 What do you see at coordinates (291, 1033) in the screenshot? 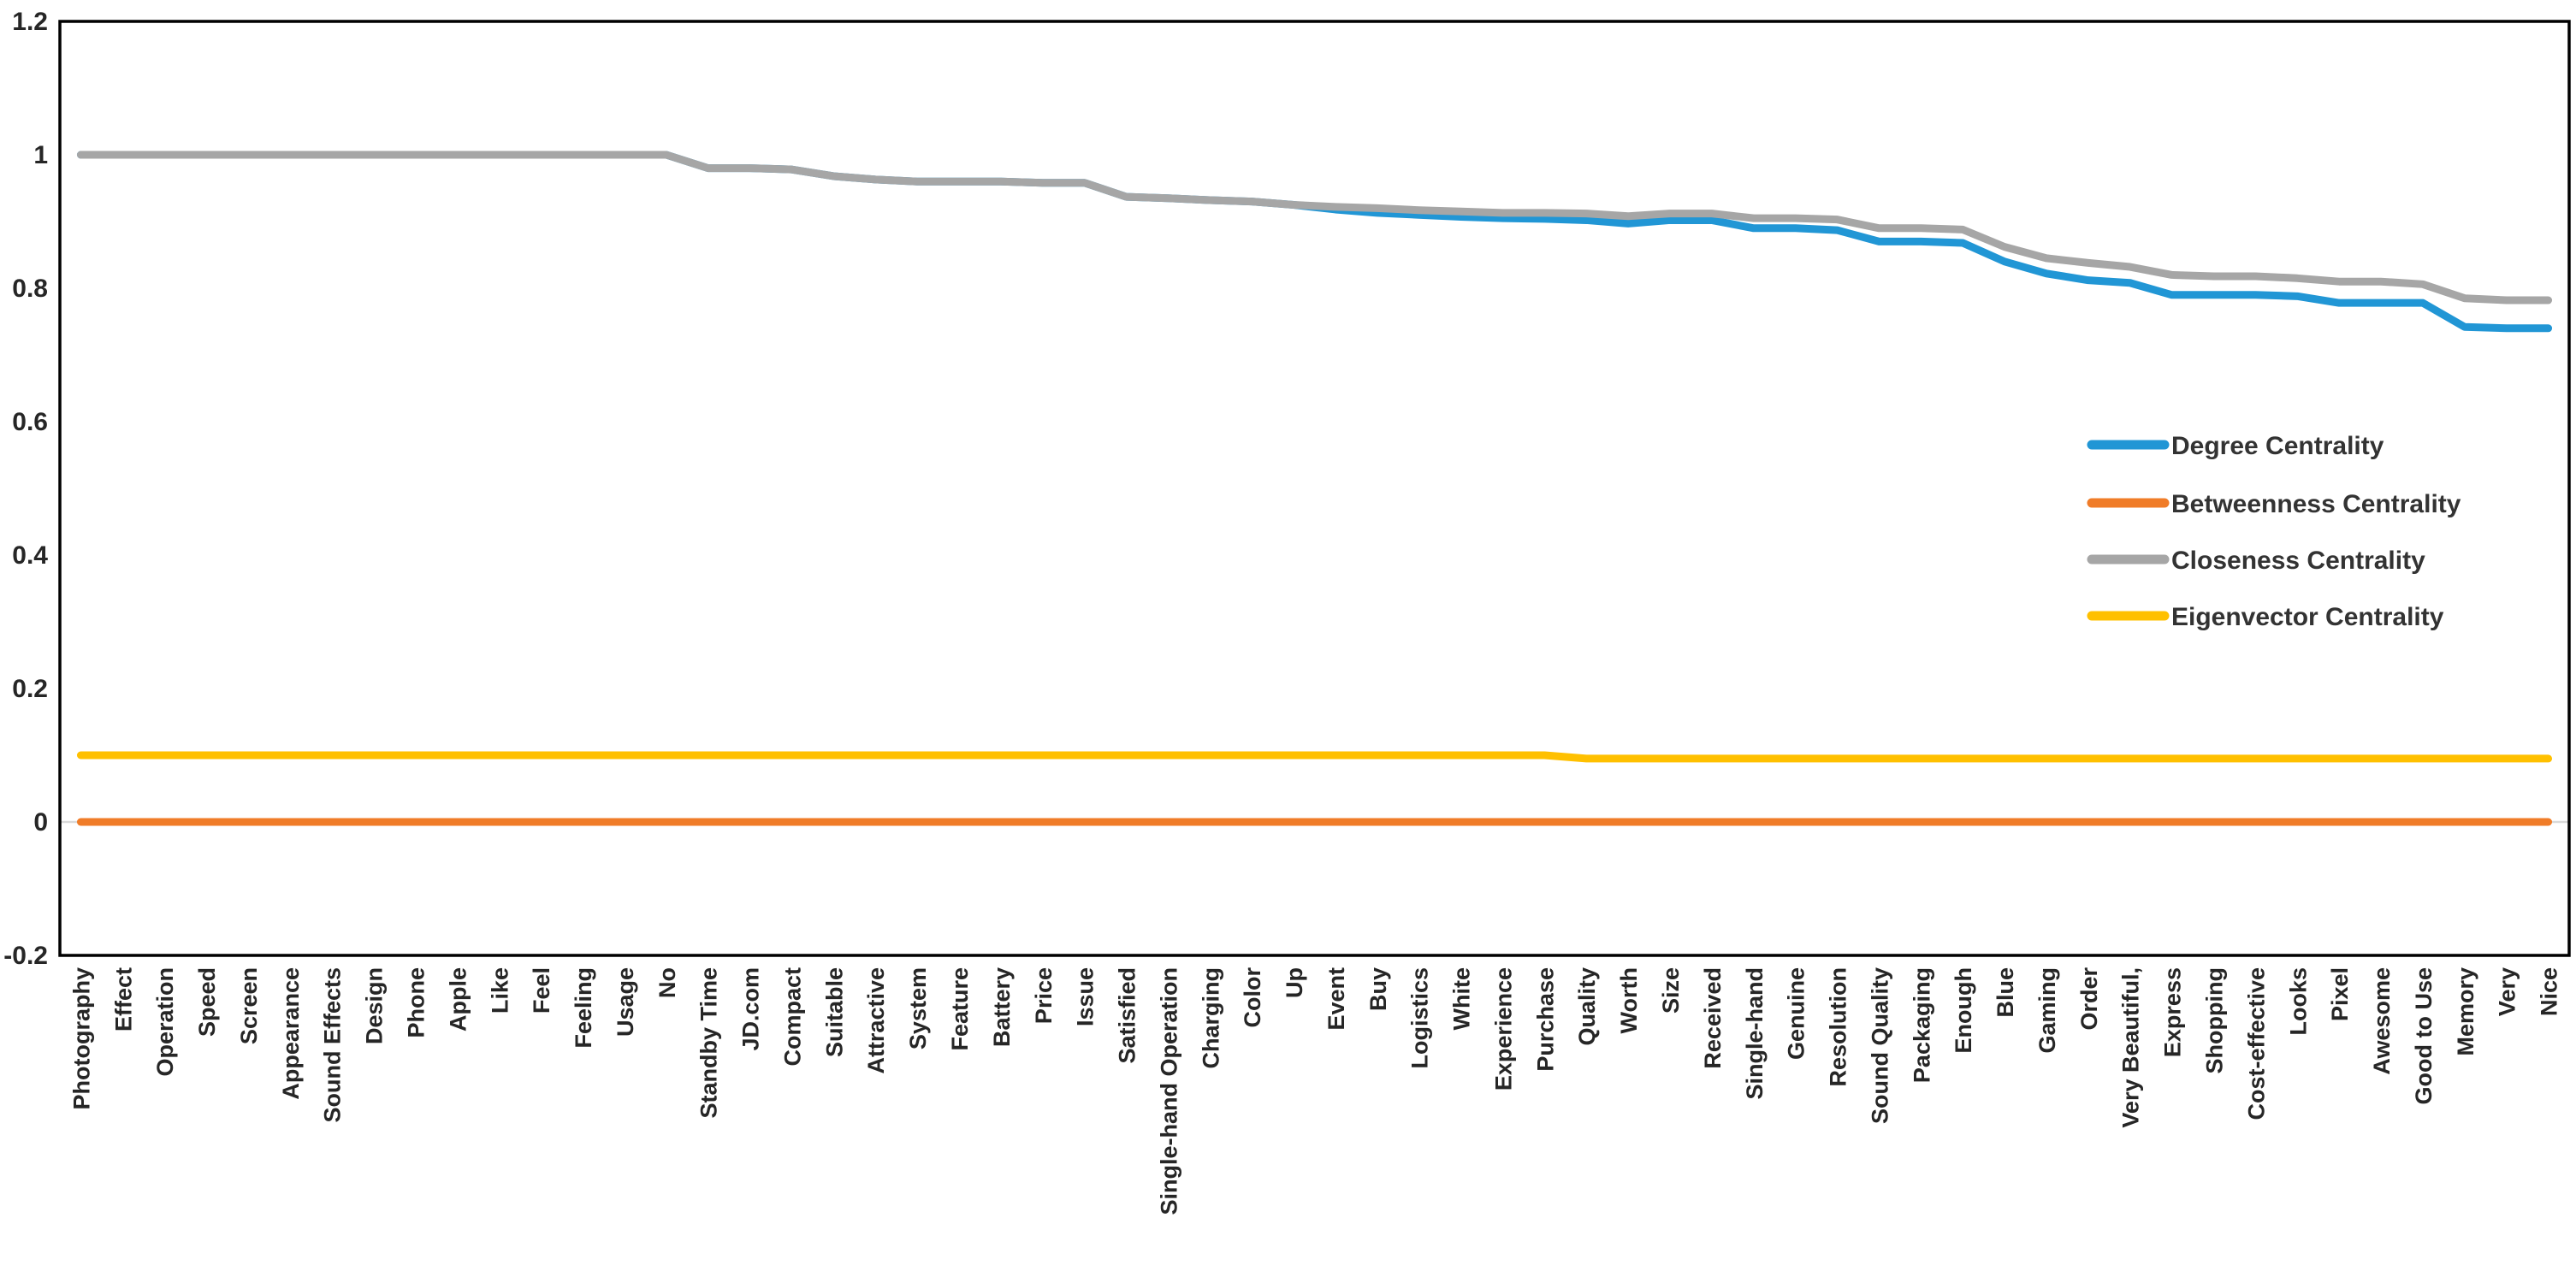
I see `x-category-label: Appearance` at bounding box center [291, 1033].